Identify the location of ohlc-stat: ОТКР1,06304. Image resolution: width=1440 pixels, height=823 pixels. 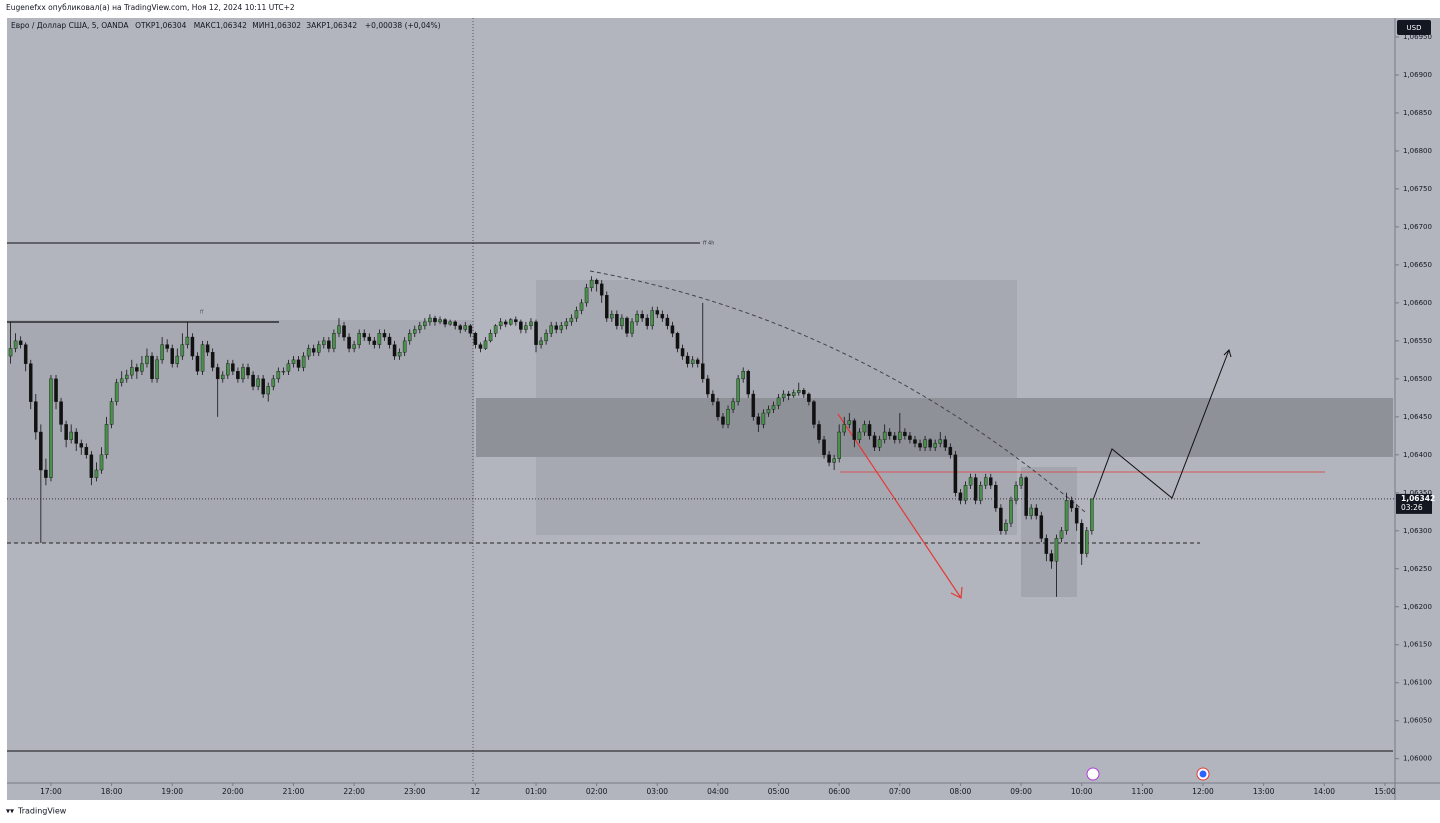
(161, 25).